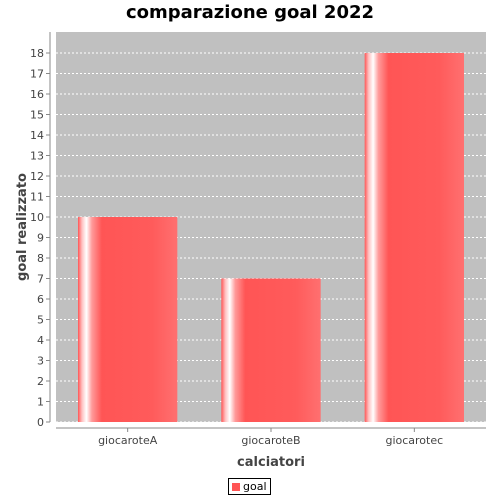 This screenshot has height=500, width=500. Describe the element at coordinates (40, 340) in the screenshot. I see `y-tick-label: 4` at that location.